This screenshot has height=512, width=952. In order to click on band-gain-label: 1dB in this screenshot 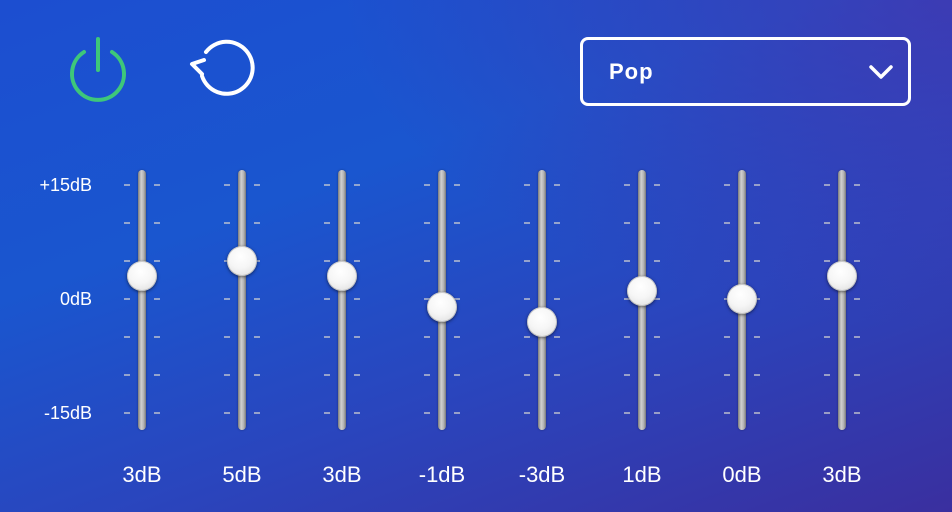, I will do `click(642, 474)`.